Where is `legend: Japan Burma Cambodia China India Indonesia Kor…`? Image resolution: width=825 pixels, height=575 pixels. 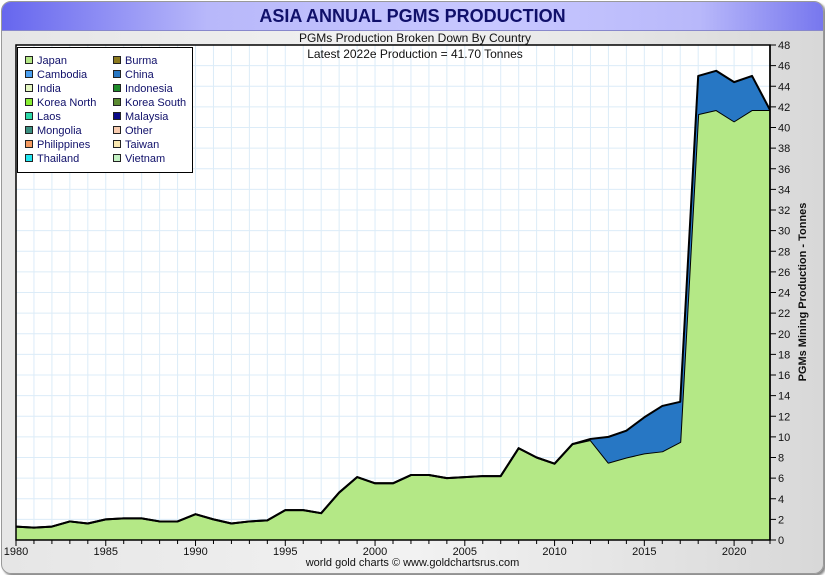
legend: Japan Burma Cambodia China India Indonesia Kor… is located at coordinates (105, 110).